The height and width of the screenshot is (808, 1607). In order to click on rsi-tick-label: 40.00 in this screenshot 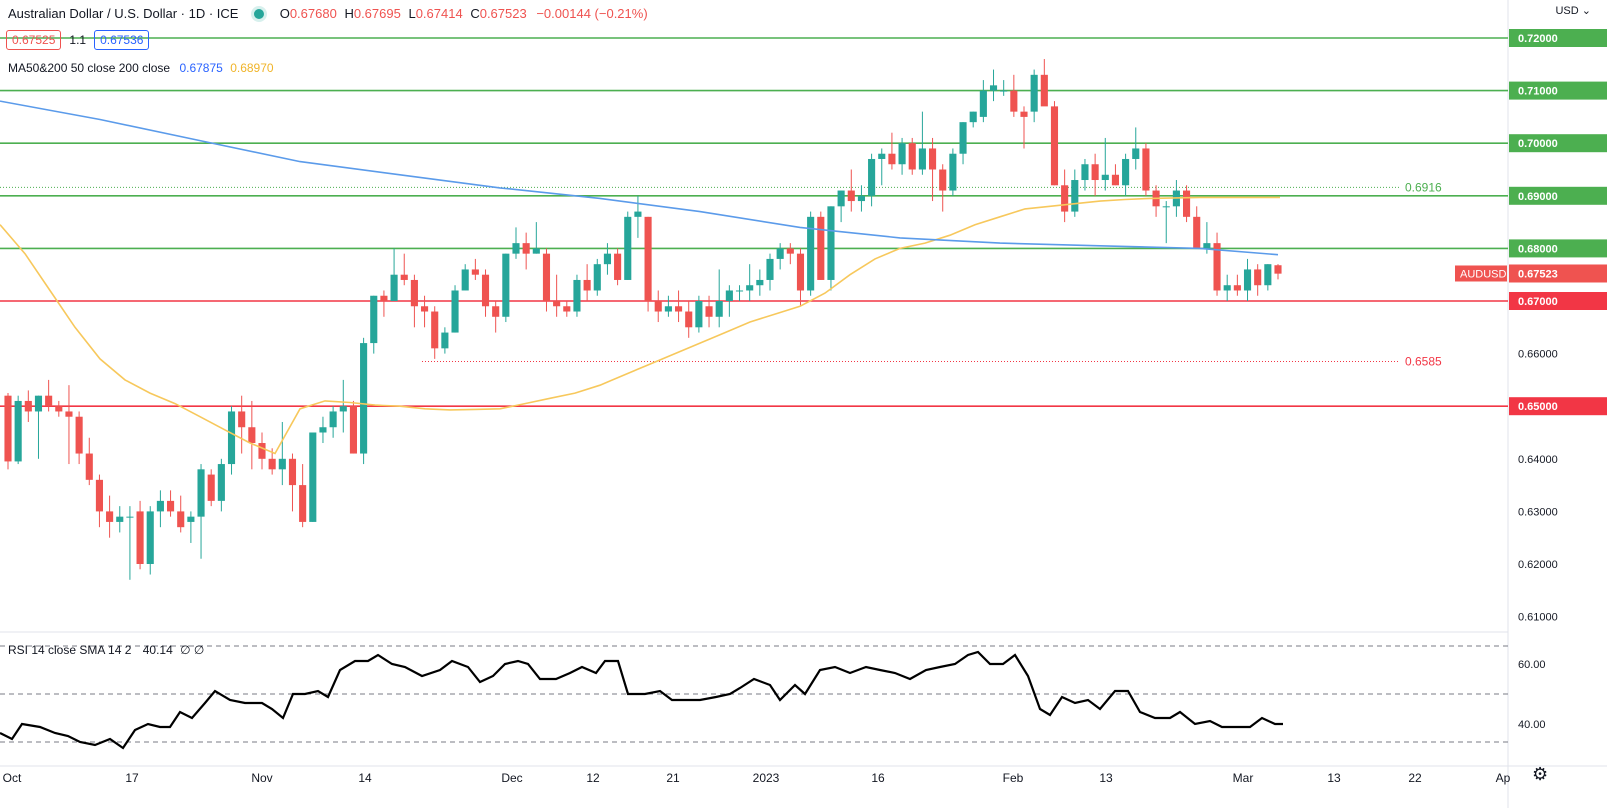, I will do `click(1532, 725)`.